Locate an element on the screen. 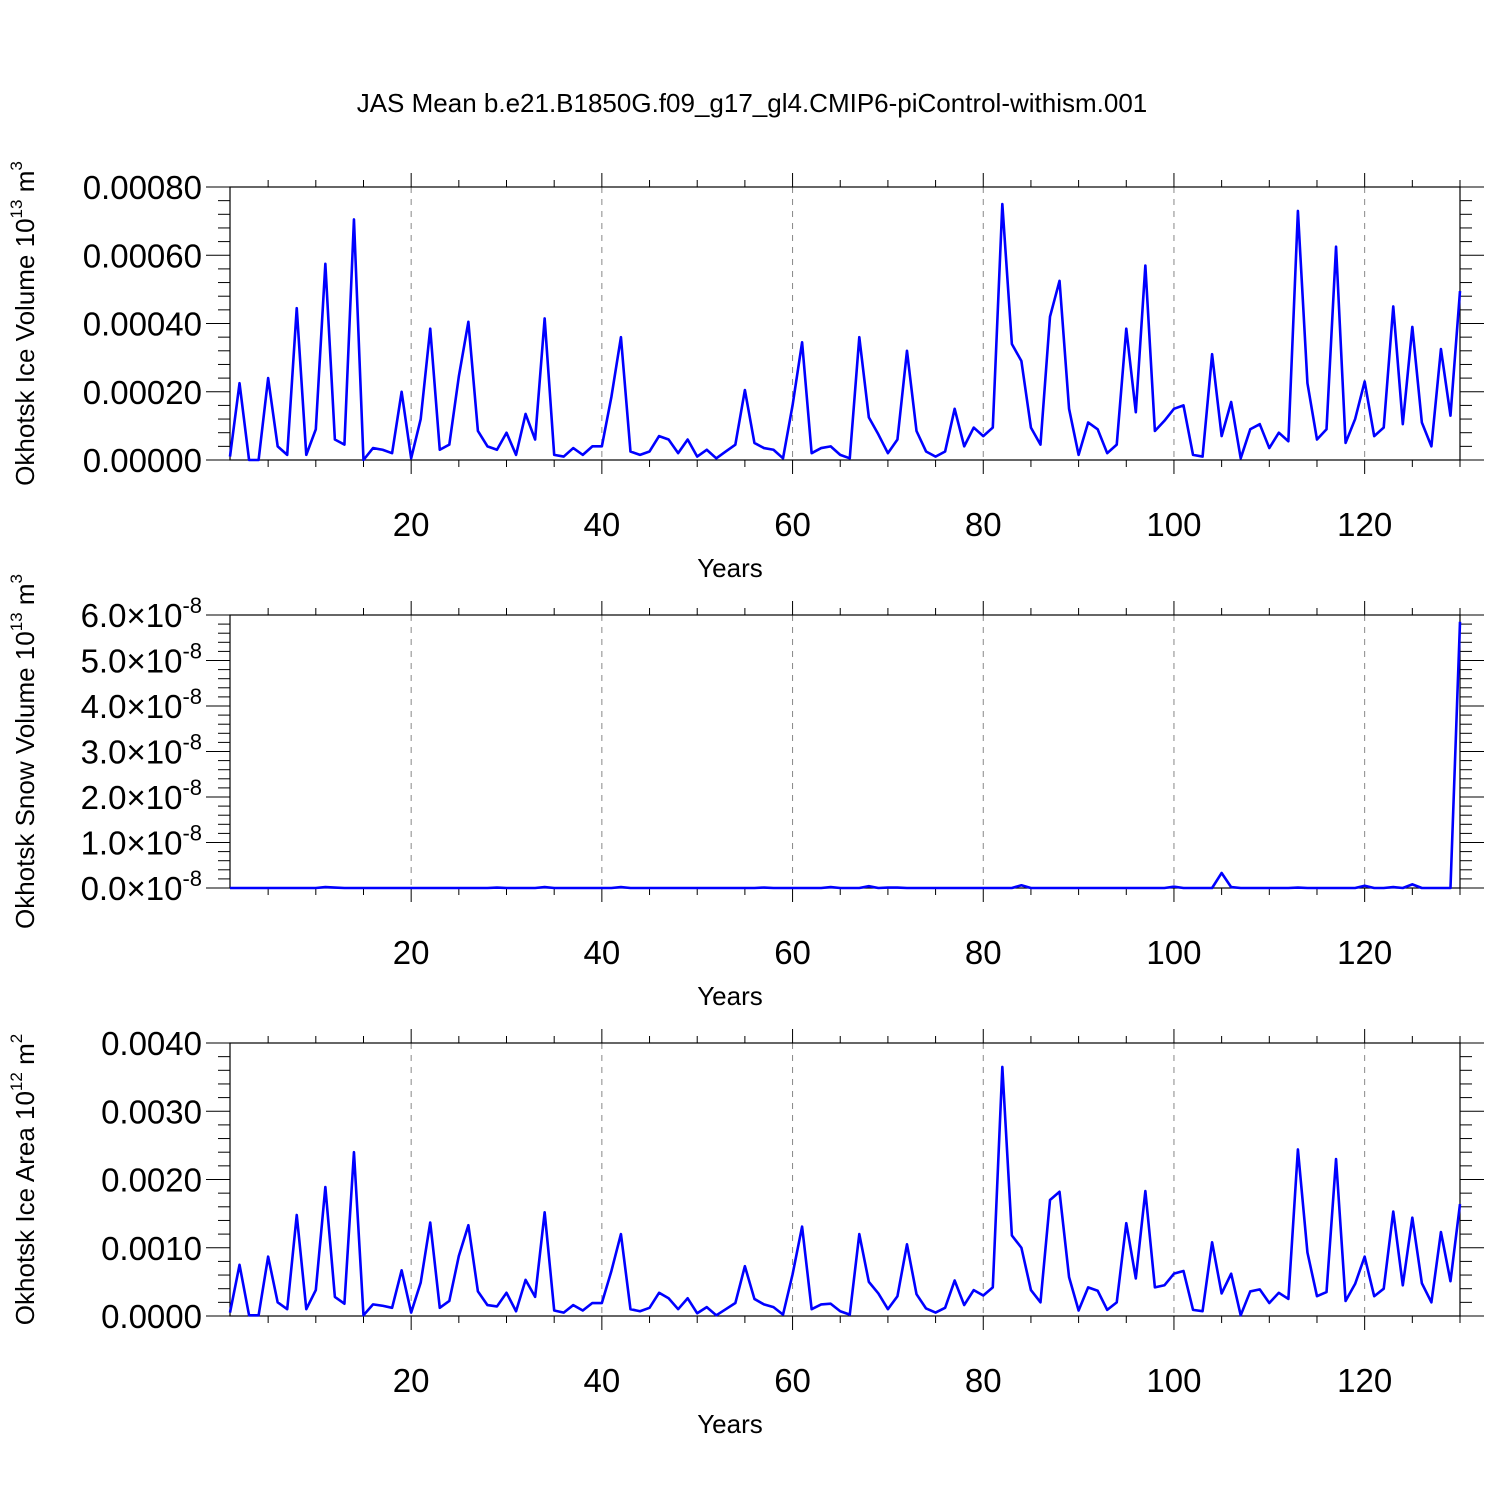 This screenshot has height=1505, width=1500. y-tick-label: 0.00080 is located at coordinates (142, 187).